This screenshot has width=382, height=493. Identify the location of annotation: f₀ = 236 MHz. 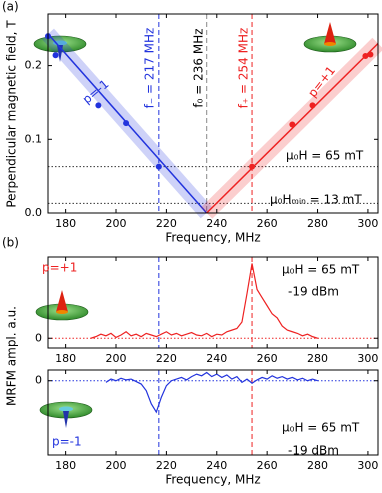
(199, 67).